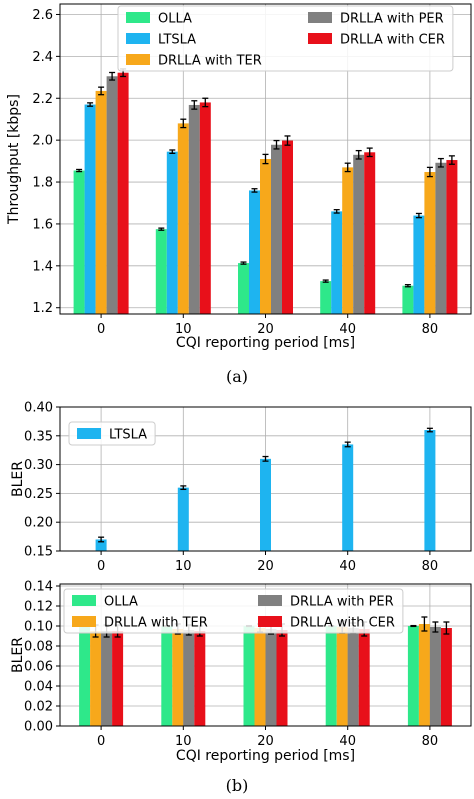  I want to click on y-tick-label: 0.10, so click(38, 627).